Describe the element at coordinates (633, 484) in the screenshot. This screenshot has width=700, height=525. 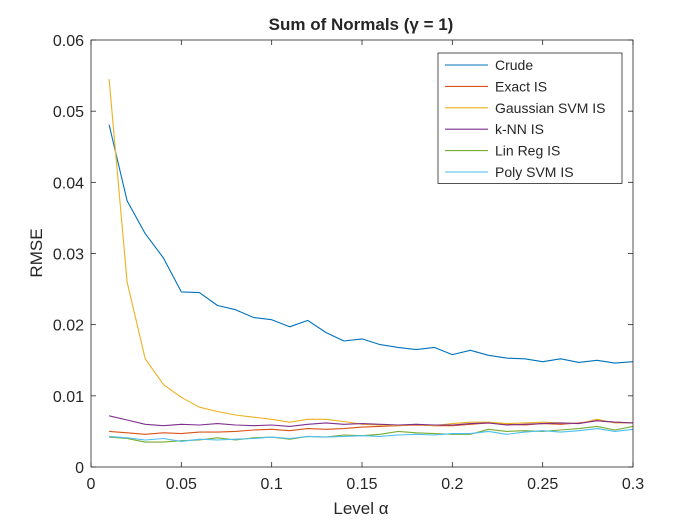
I see `x-tick-label: 0.3` at that location.